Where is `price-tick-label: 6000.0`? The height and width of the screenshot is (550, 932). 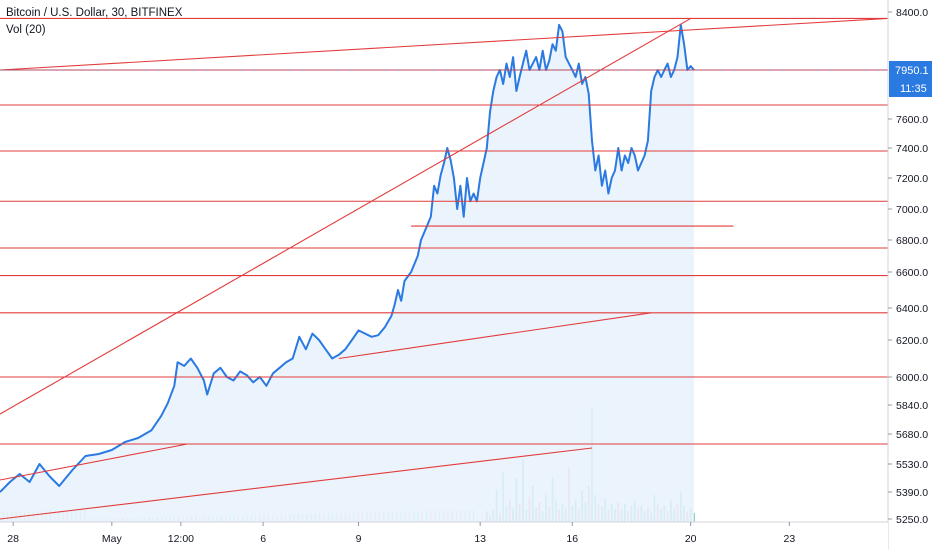 price-tick-label: 6000.0 is located at coordinates (912, 378).